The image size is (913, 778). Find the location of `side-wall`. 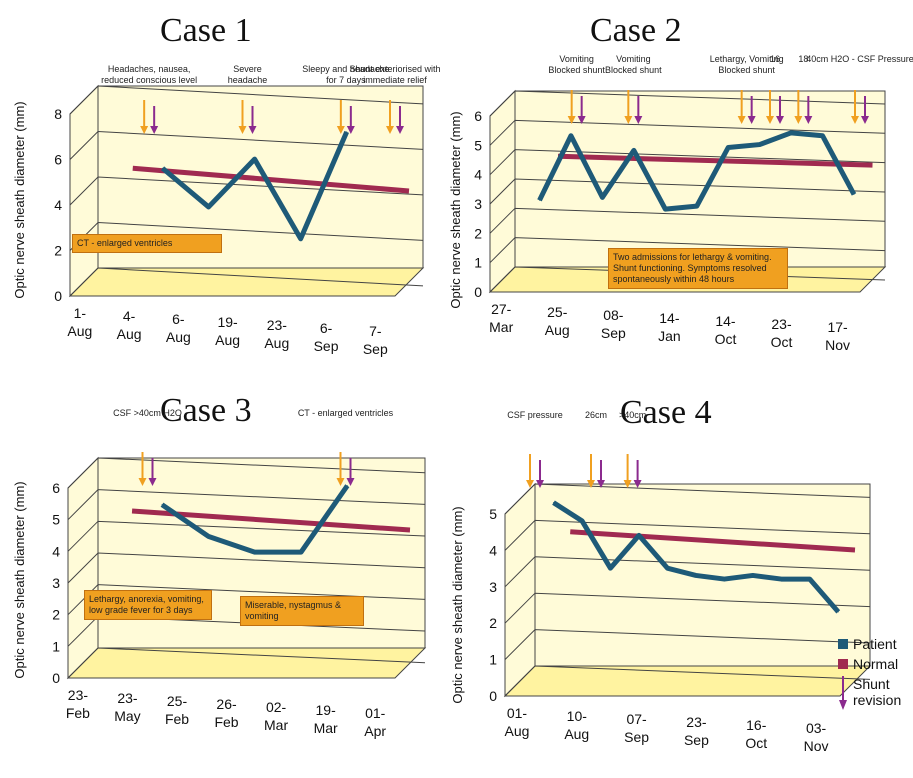

side-wall is located at coordinates (520, 590).